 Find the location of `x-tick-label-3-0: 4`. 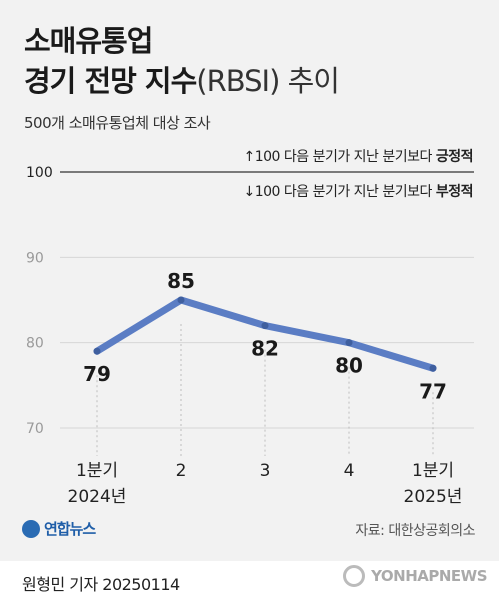

x-tick-label-3-0: 4 is located at coordinates (349, 471).